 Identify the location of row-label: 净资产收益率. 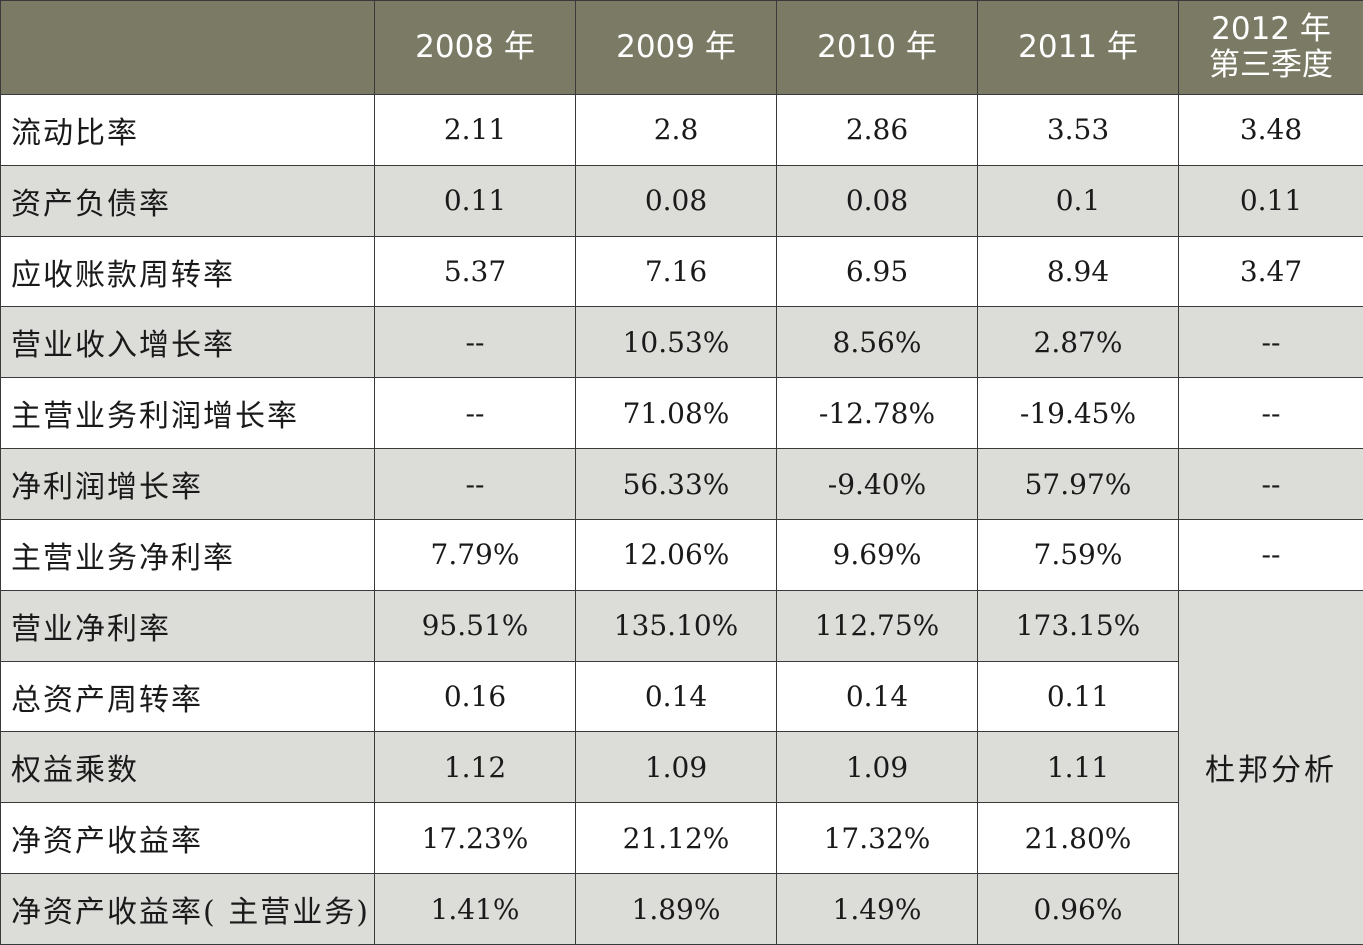
(187, 838).